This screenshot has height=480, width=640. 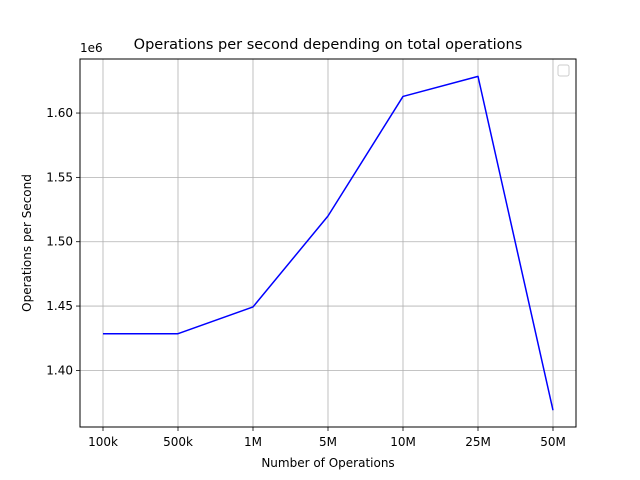 I want to click on y-tick-label: 1.60, so click(x=59, y=113).